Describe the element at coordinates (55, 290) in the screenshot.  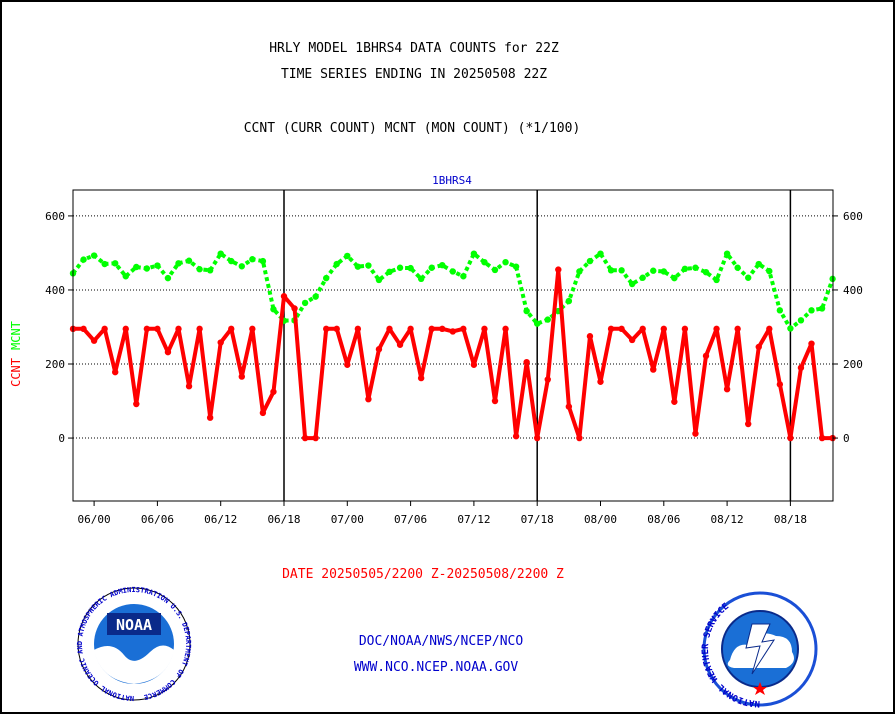
I see `y-tick-label-left: 400` at that location.